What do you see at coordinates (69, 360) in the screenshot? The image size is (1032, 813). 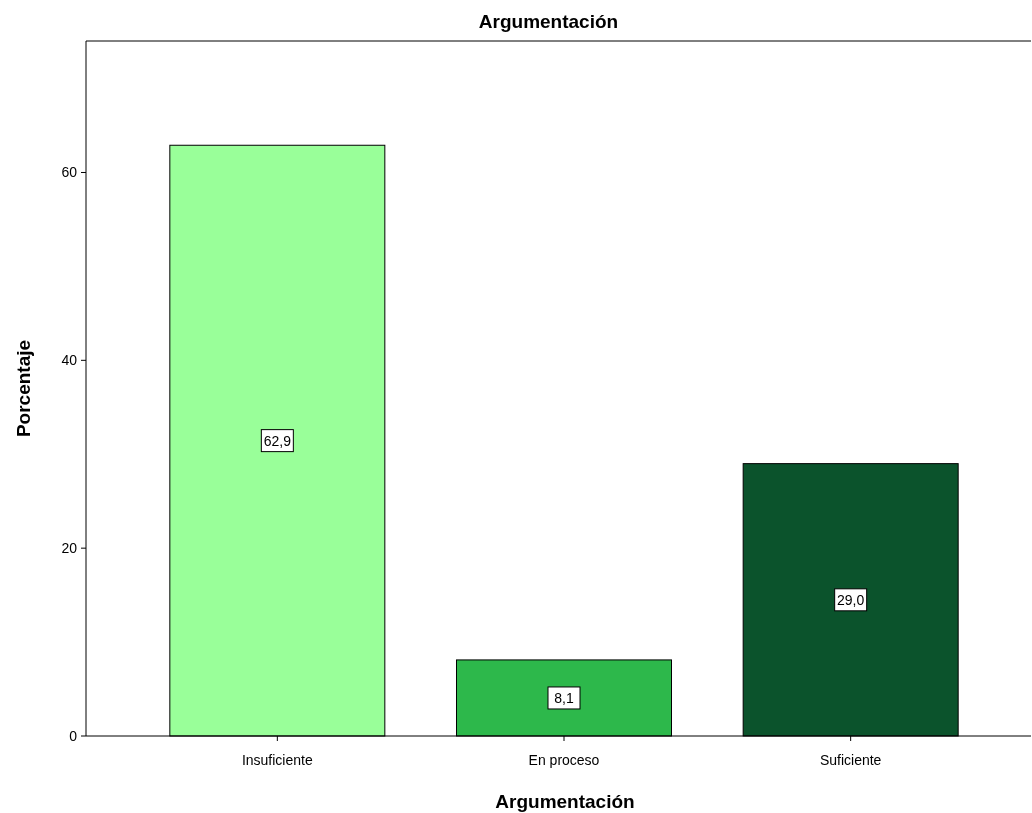 I see `y-tick-label: 40` at bounding box center [69, 360].